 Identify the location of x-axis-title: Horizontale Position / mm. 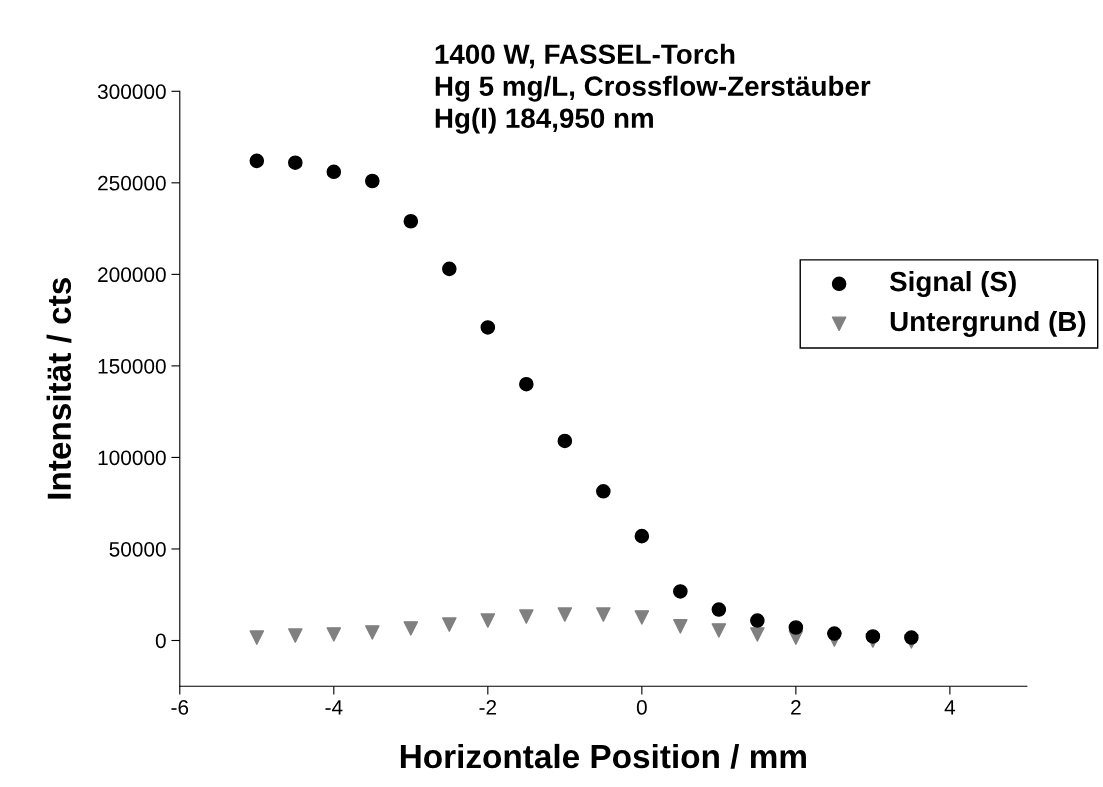
(603, 756).